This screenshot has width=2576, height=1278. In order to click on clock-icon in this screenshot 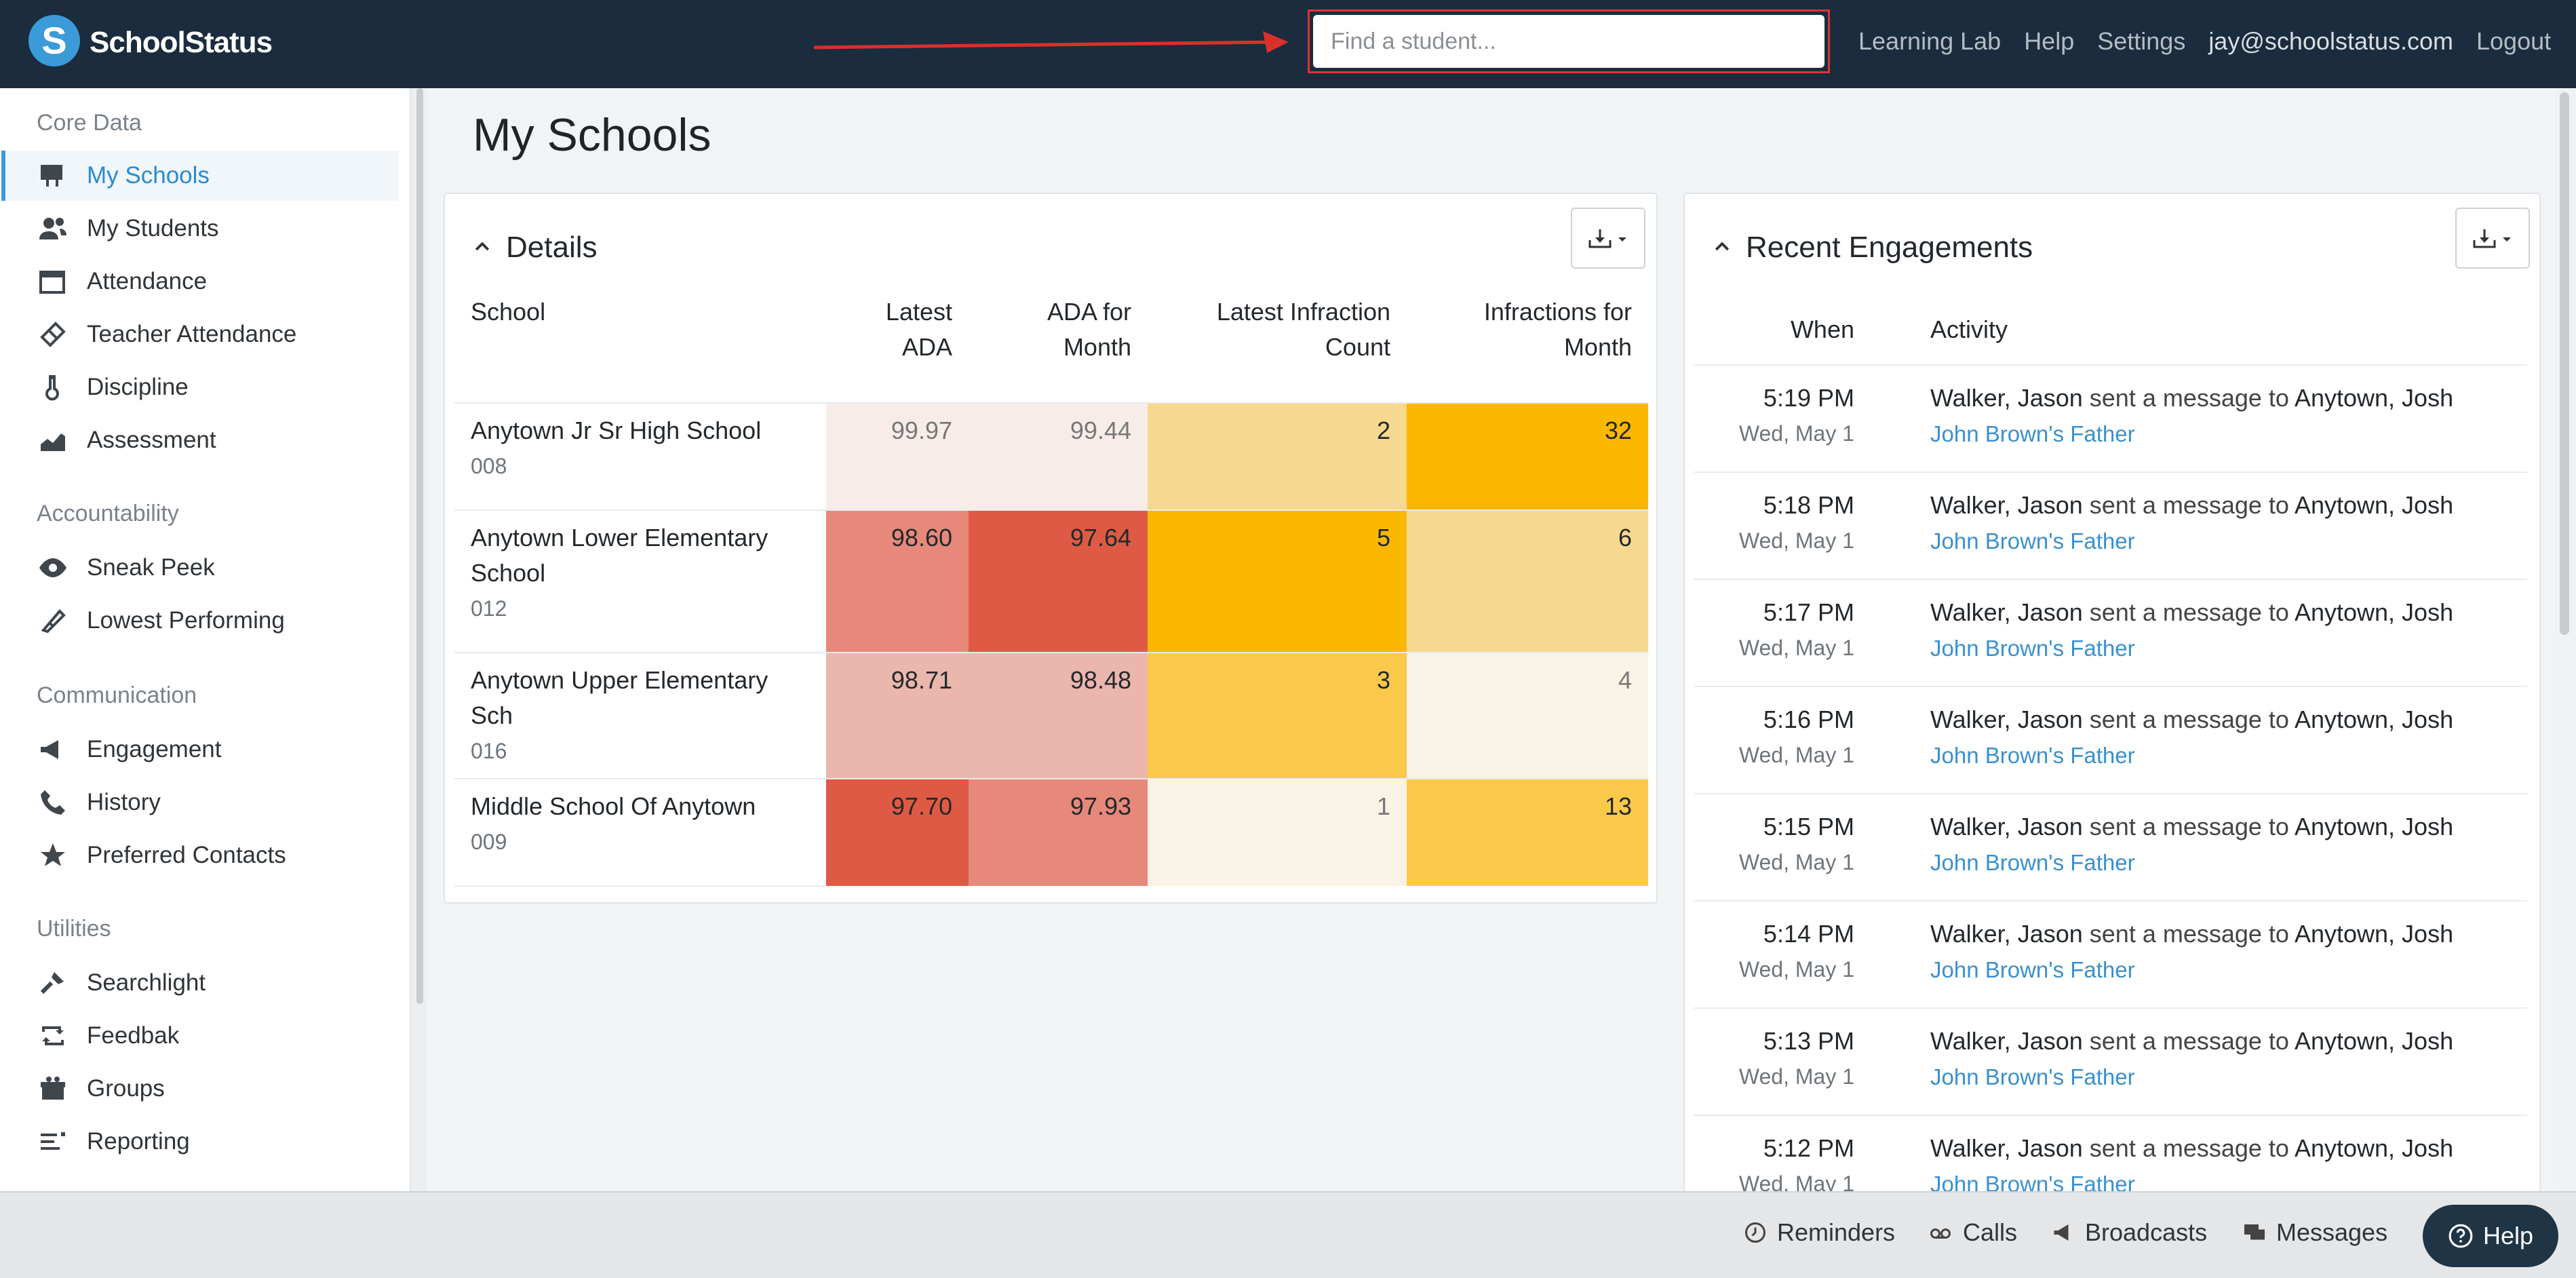, I will do `click(1755, 1232)`.